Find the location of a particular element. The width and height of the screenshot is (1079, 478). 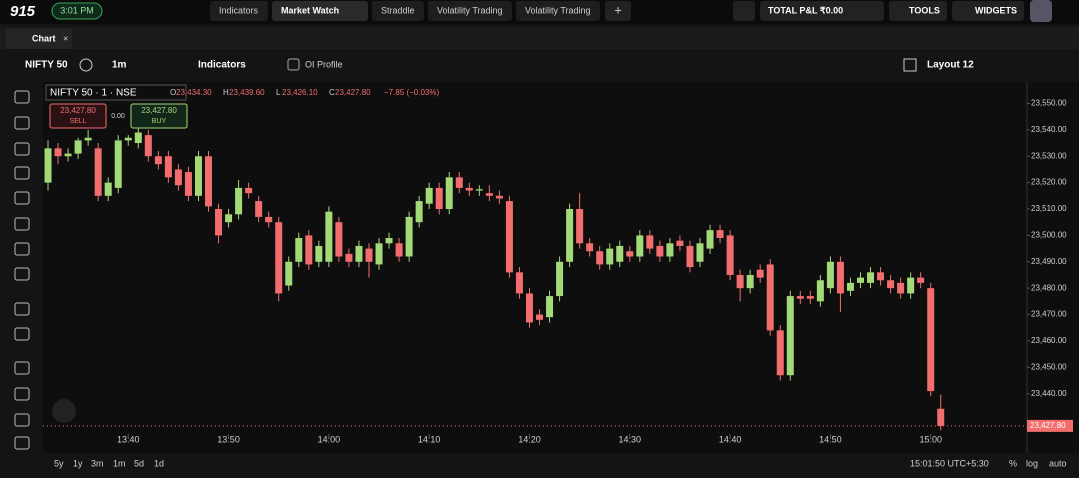

range-button: 5d is located at coordinates (139, 463).